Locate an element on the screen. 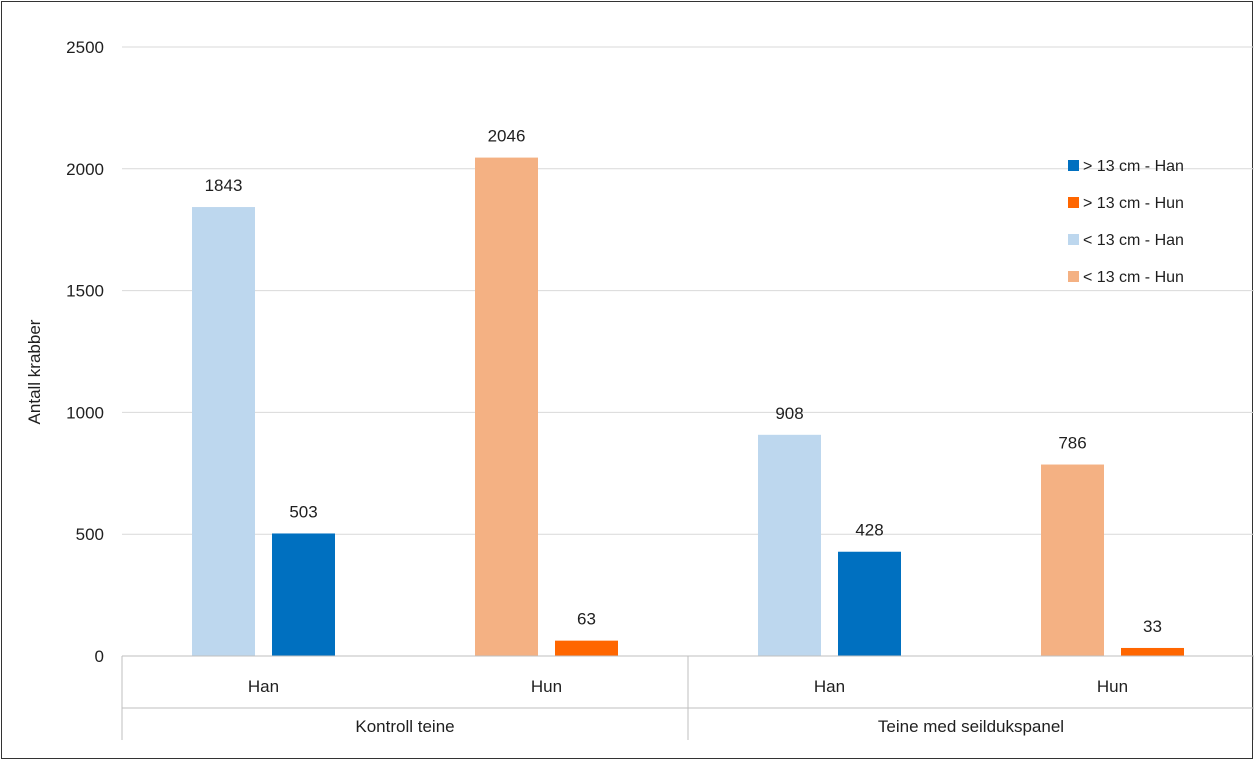 This screenshot has height=765, width=1254. data-label: 1843 is located at coordinates (224, 185).